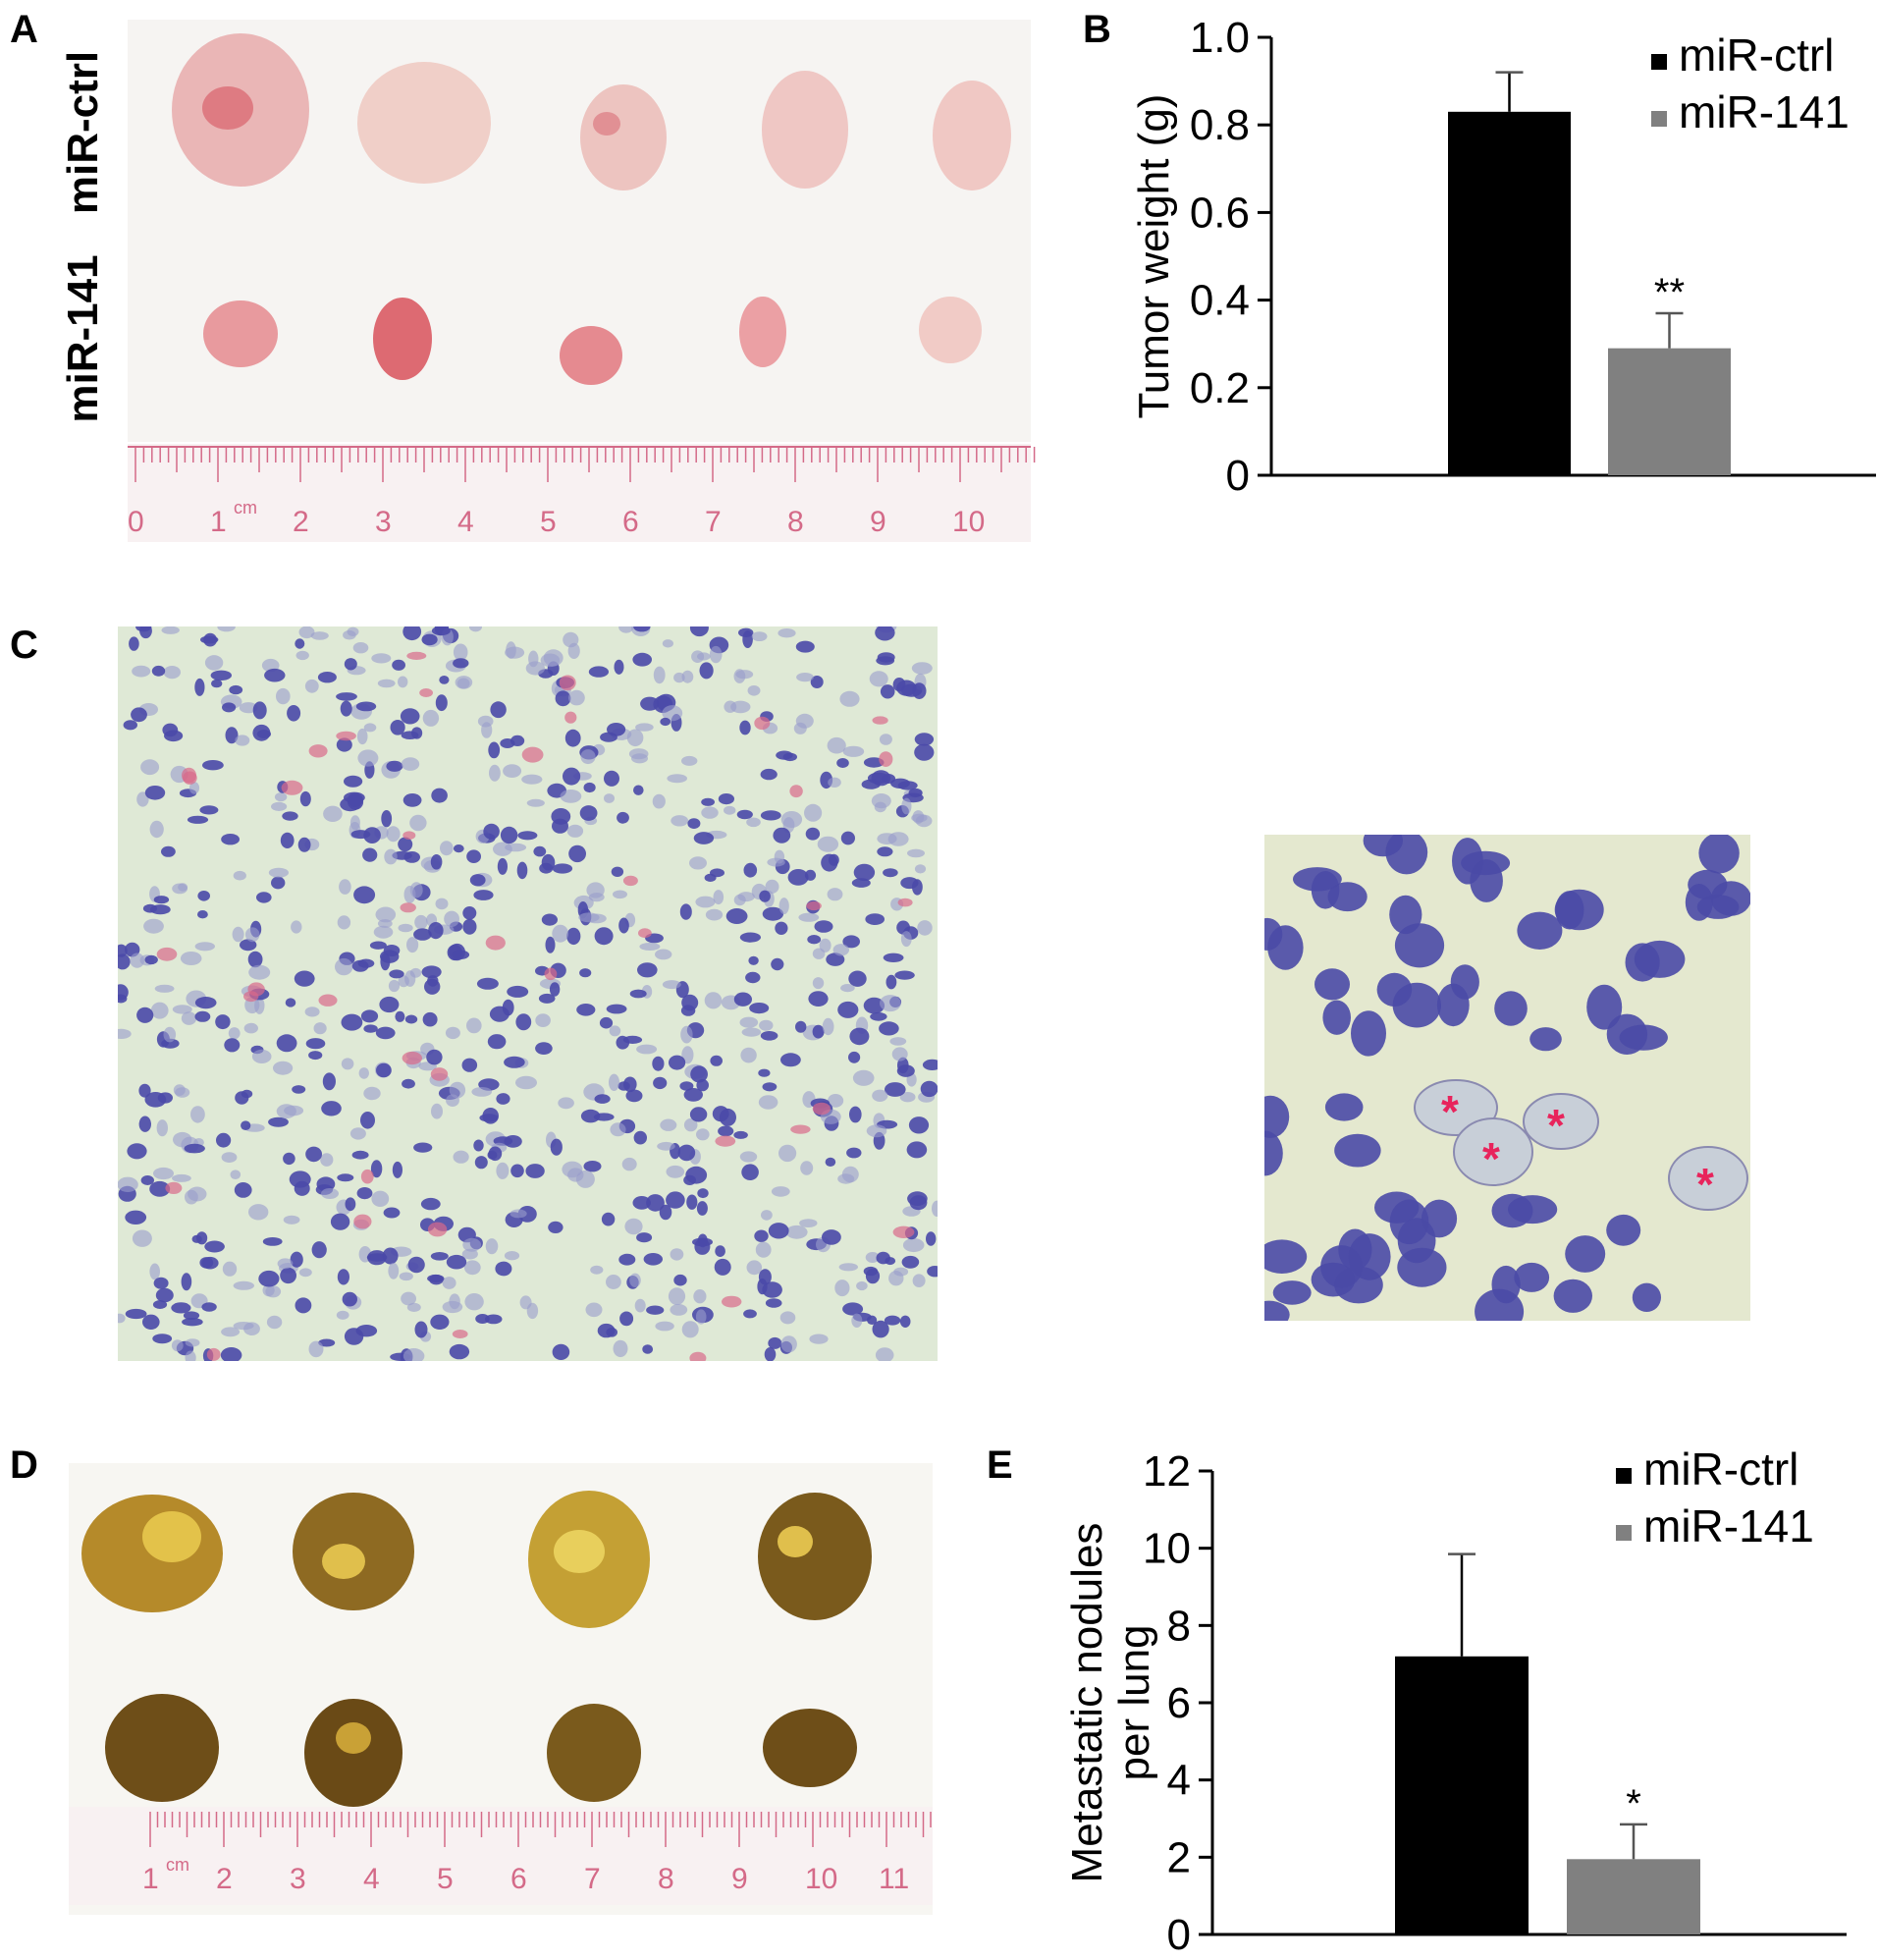  What do you see at coordinates (24, 645) in the screenshot?
I see `panel-label-c: C` at bounding box center [24, 645].